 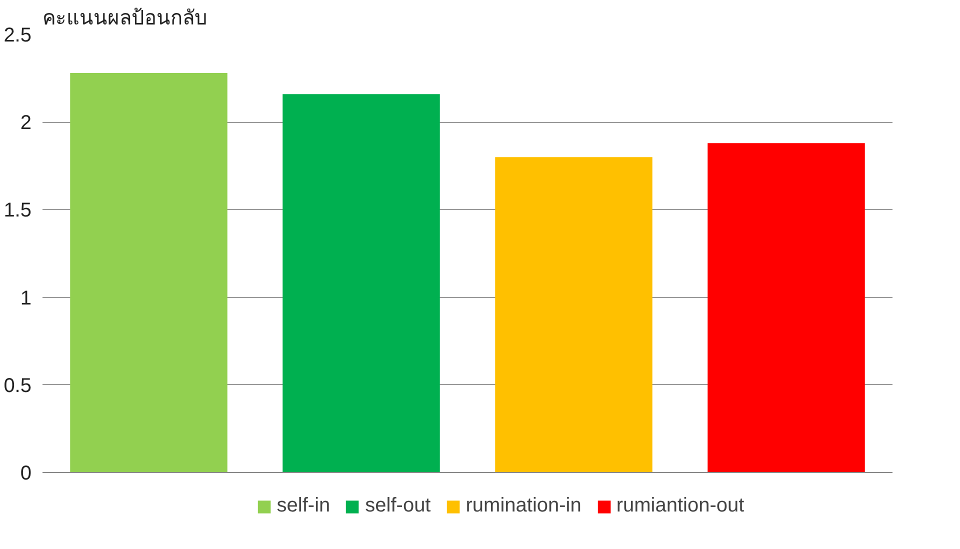 I want to click on y-tick-label: 0.5, so click(x=18, y=385).